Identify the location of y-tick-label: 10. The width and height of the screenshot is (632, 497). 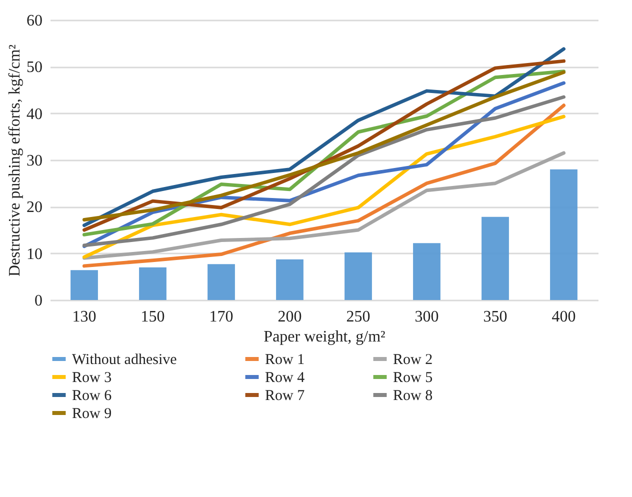
(34, 254).